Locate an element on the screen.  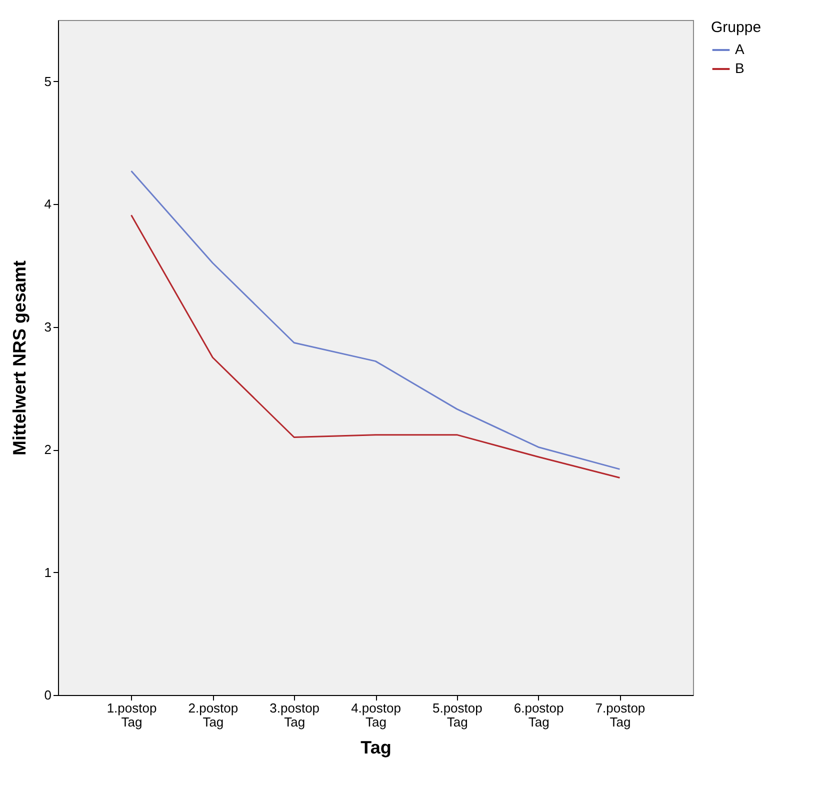
legend-title: Gruppe is located at coordinates (736, 27).